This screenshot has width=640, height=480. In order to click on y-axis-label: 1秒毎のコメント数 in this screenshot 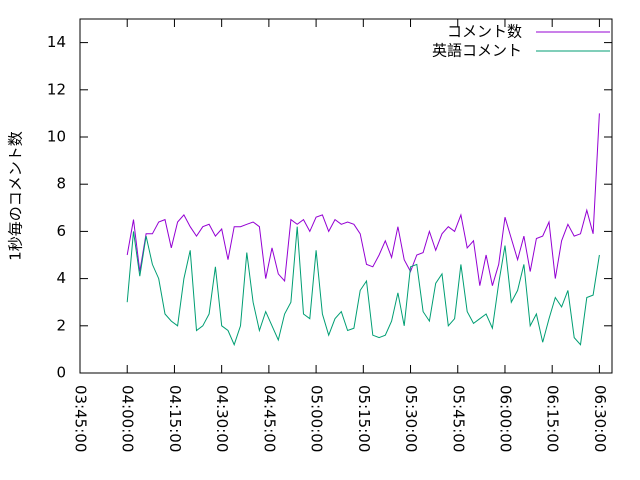, I will do `click(16, 196)`.